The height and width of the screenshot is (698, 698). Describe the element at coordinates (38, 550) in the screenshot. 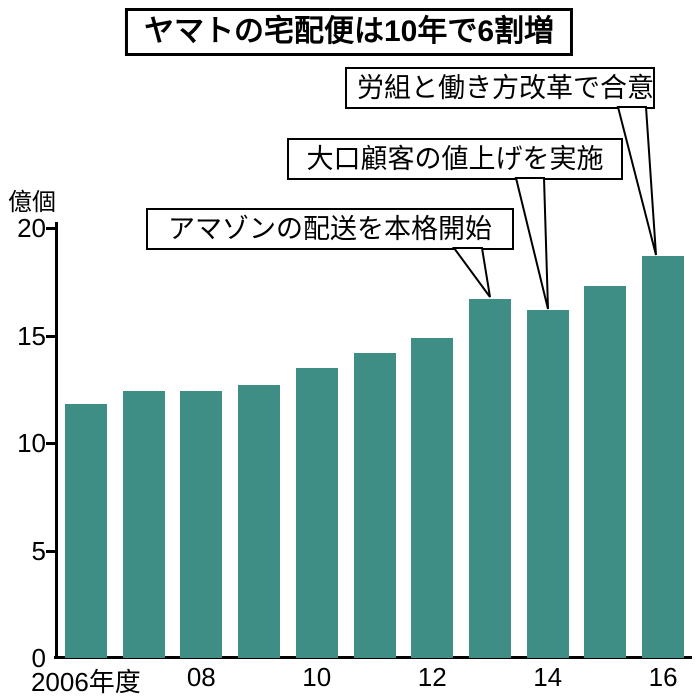

I see `y-tick-label-5: 5` at that location.